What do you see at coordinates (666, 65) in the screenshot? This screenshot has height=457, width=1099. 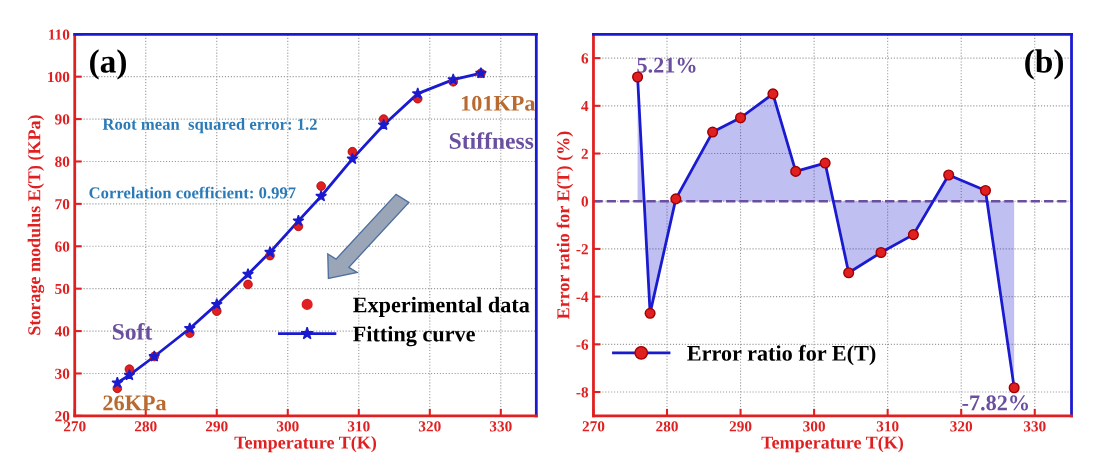 I see `annotation: 5.21%` at bounding box center [666, 65].